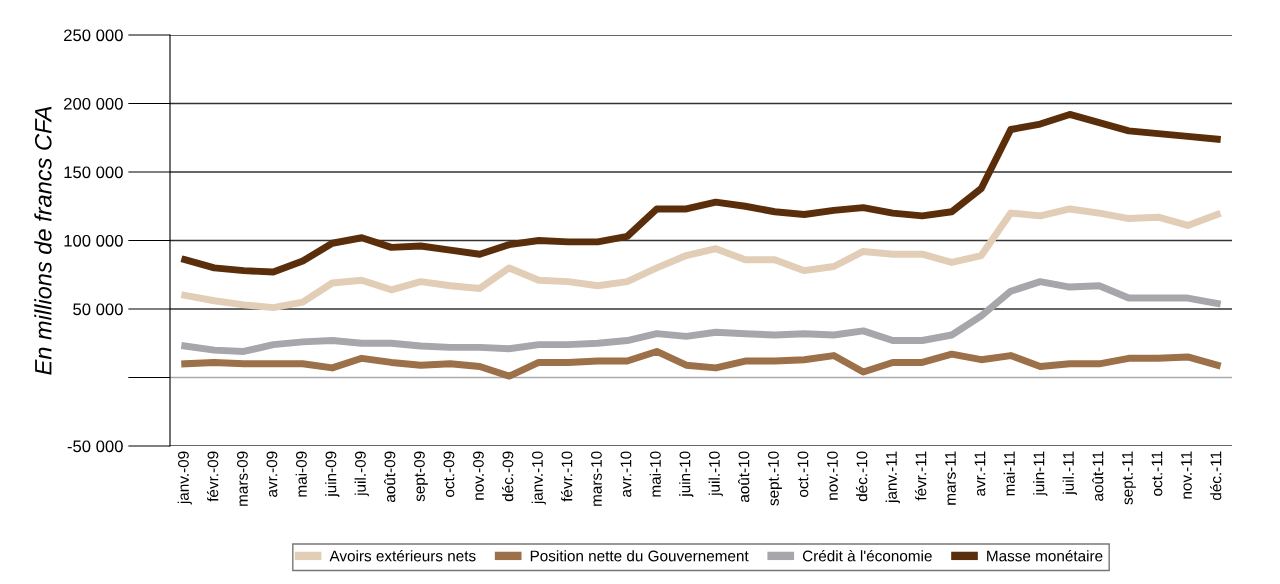 The height and width of the screenshot is (584, 1280). I want to click on x-tick-label: janv.-09, so click(184, 478).